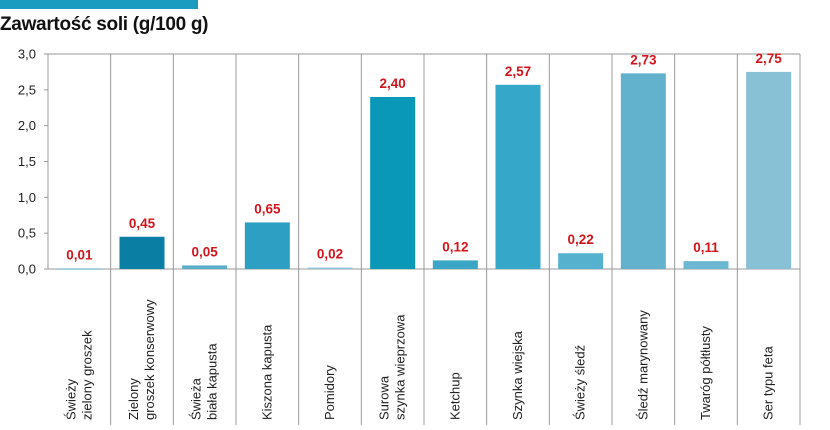 The image size is (830, 430). I want to click on category-label-line: Ser typu feta, so click(768, 383).